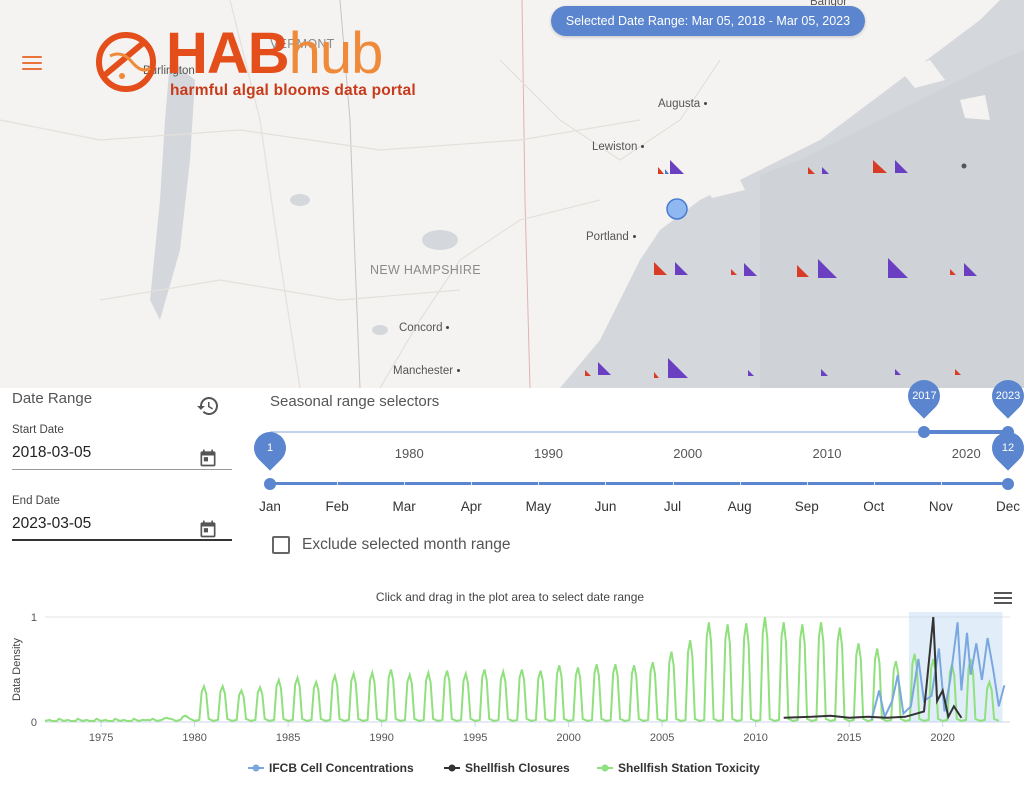 The height and width of the screenshot is (789, 1024). What do you see at coordinates (122, 457) in the screenshot?
I see `start-date-input: 2018-03-05` at bounding box center [122, 457].